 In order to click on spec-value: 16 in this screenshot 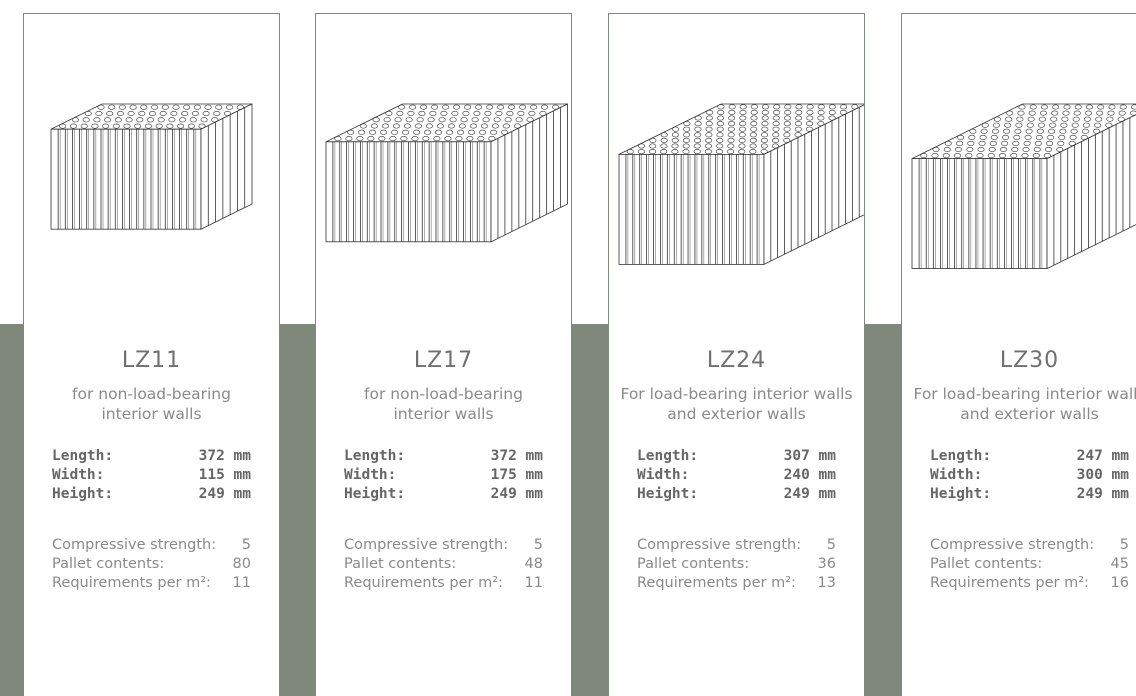, I will do `click(1119, 583)`.